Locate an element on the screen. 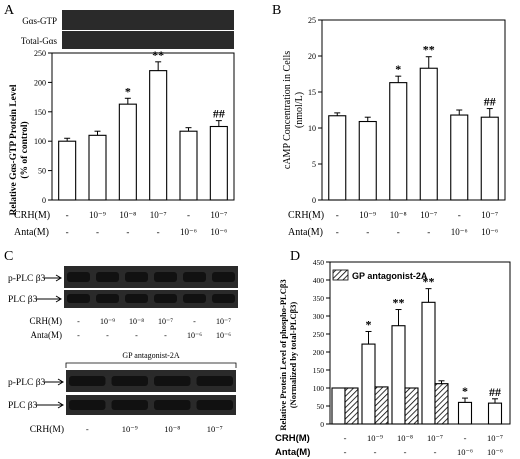 Image resolution: width=520 pixels, height=459 pixels. blot-c1-label-2: PLC β3 is located at coordinates (23, 300).